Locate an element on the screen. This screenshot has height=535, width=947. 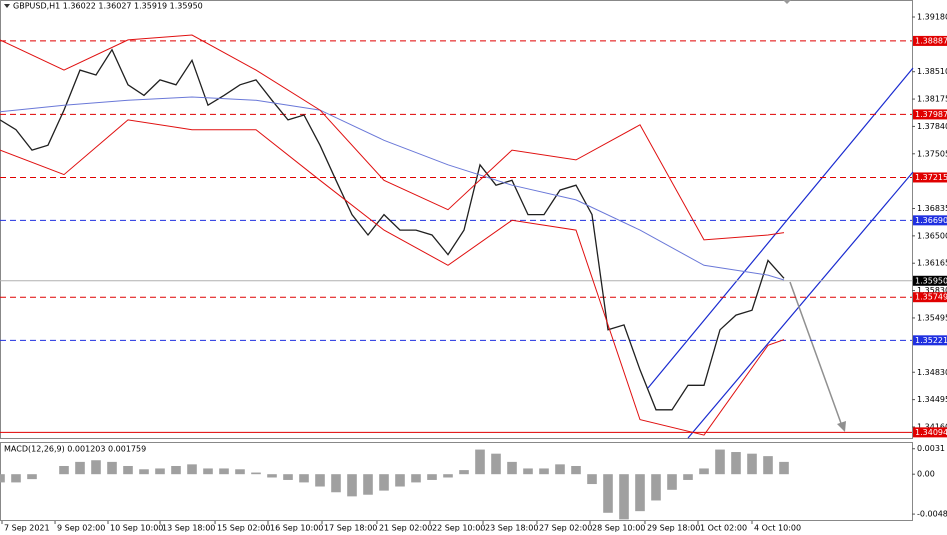
macd-title: MACD(12,26,9) 0.001203 0.001759 is located at coordinates (75, 449).